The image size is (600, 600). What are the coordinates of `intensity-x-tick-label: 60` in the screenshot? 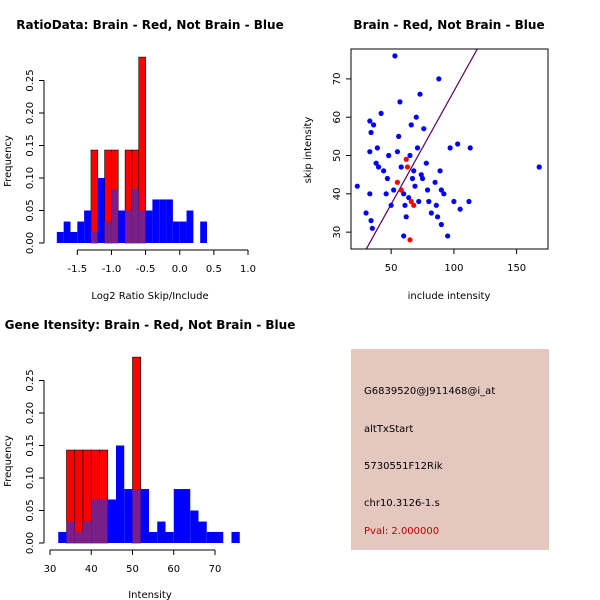 It's located at (173, 569).